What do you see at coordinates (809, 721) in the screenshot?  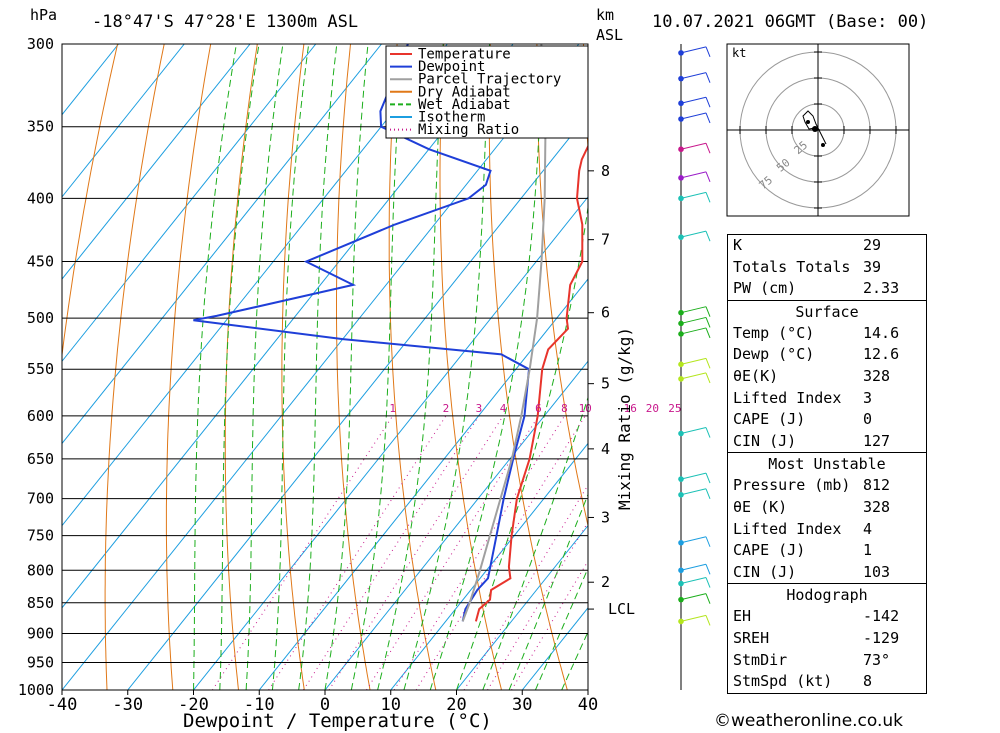 I see `credit-link: ©weatheronline.co.uk` at bounding box center [809, 721].